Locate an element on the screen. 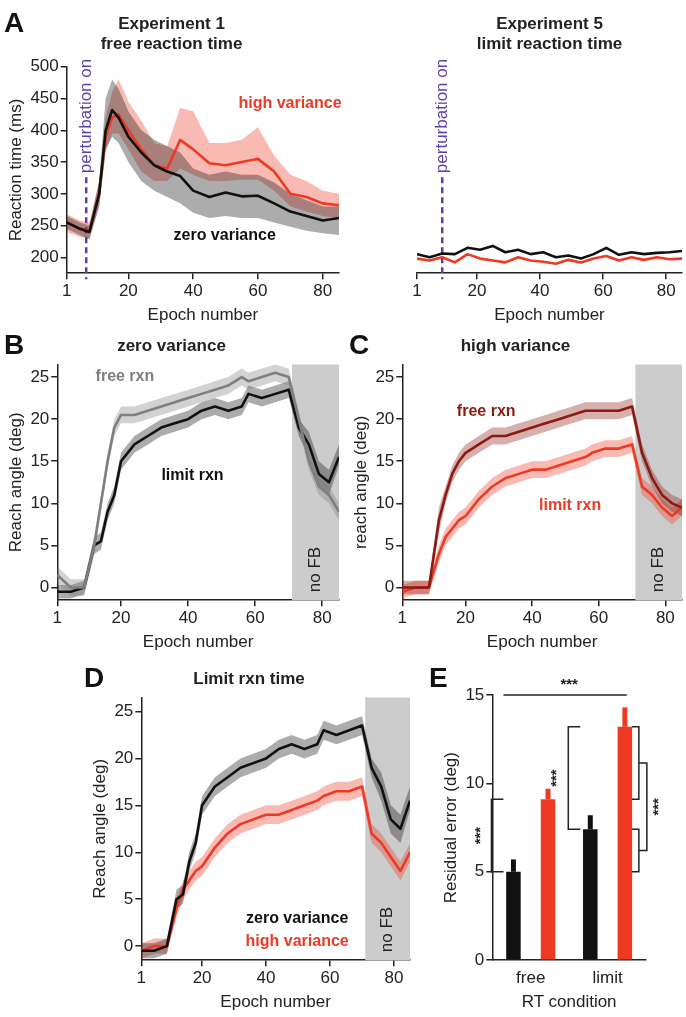  text: D is located at coordinates (94, 677).